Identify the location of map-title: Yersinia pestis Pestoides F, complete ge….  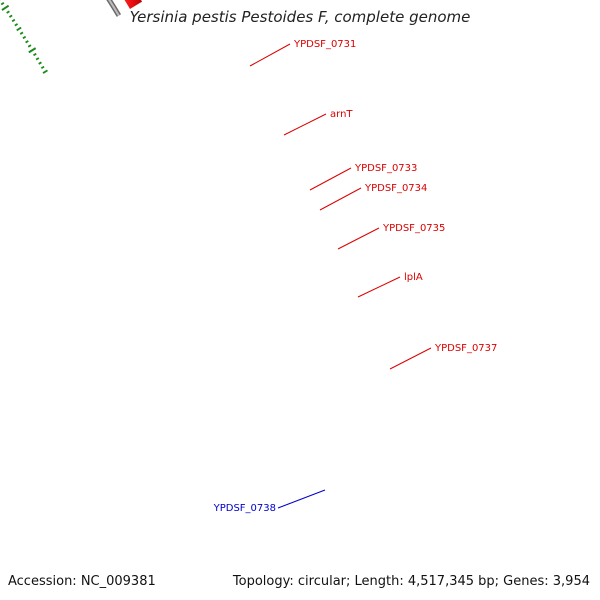
(300, 17).